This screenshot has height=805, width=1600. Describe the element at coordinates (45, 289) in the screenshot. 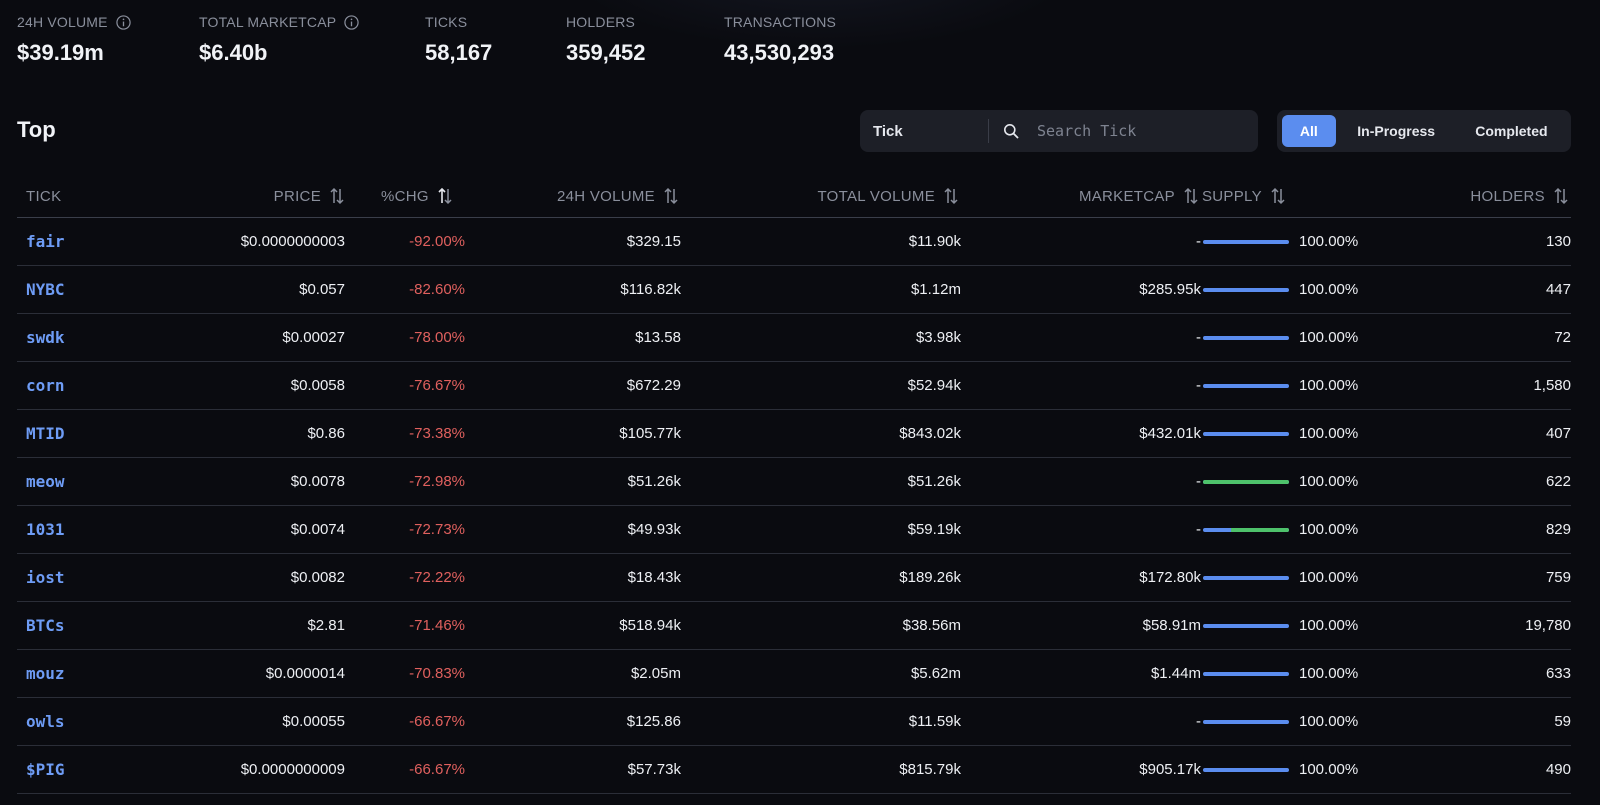

I see `tick-link: NYBC` at that location.